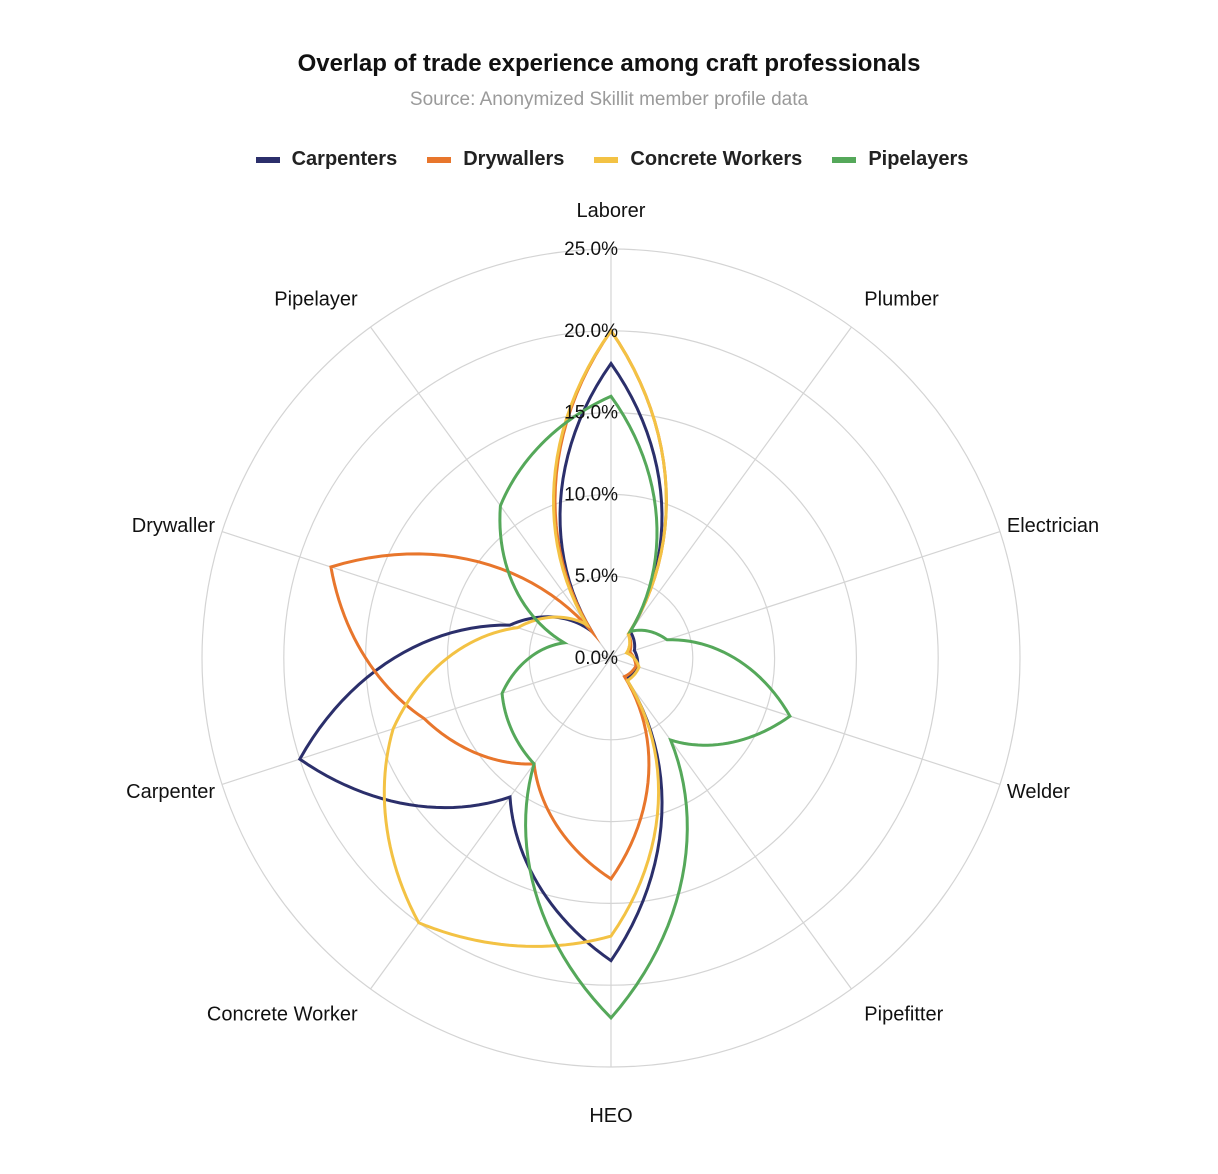  I want to click on axis-label-laborer: Laborer, so click(611, 211).